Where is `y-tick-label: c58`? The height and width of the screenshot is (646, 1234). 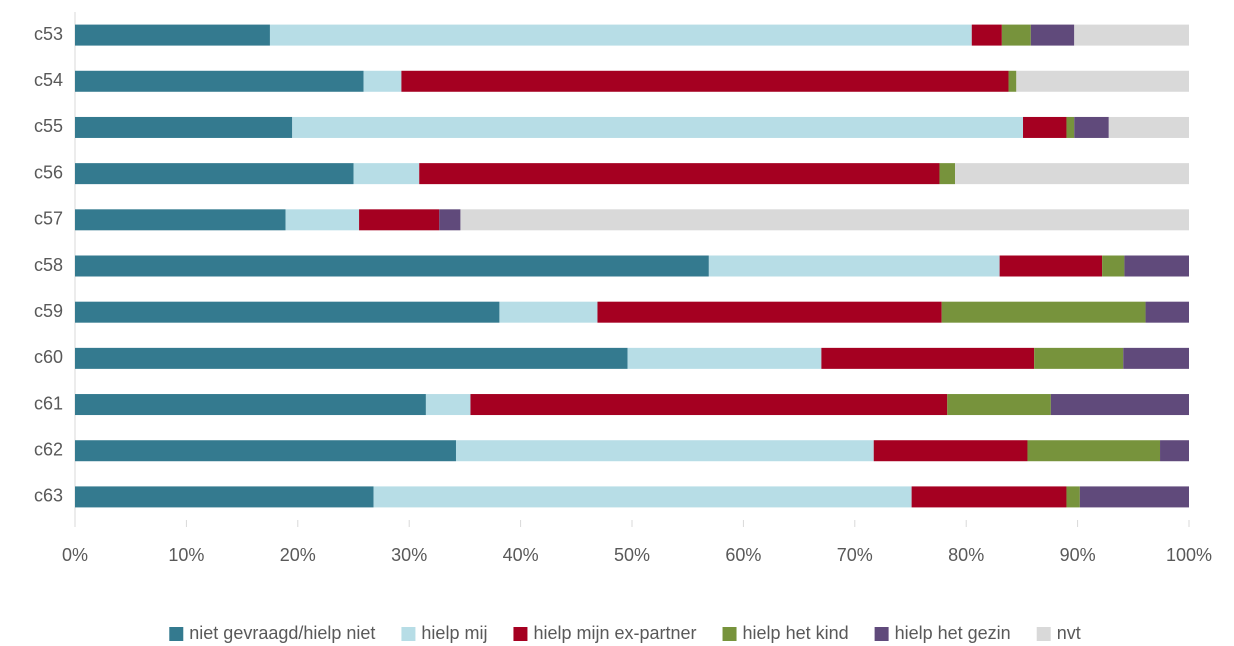 y-tick-label: c58 is located at coordinates (48, 265).